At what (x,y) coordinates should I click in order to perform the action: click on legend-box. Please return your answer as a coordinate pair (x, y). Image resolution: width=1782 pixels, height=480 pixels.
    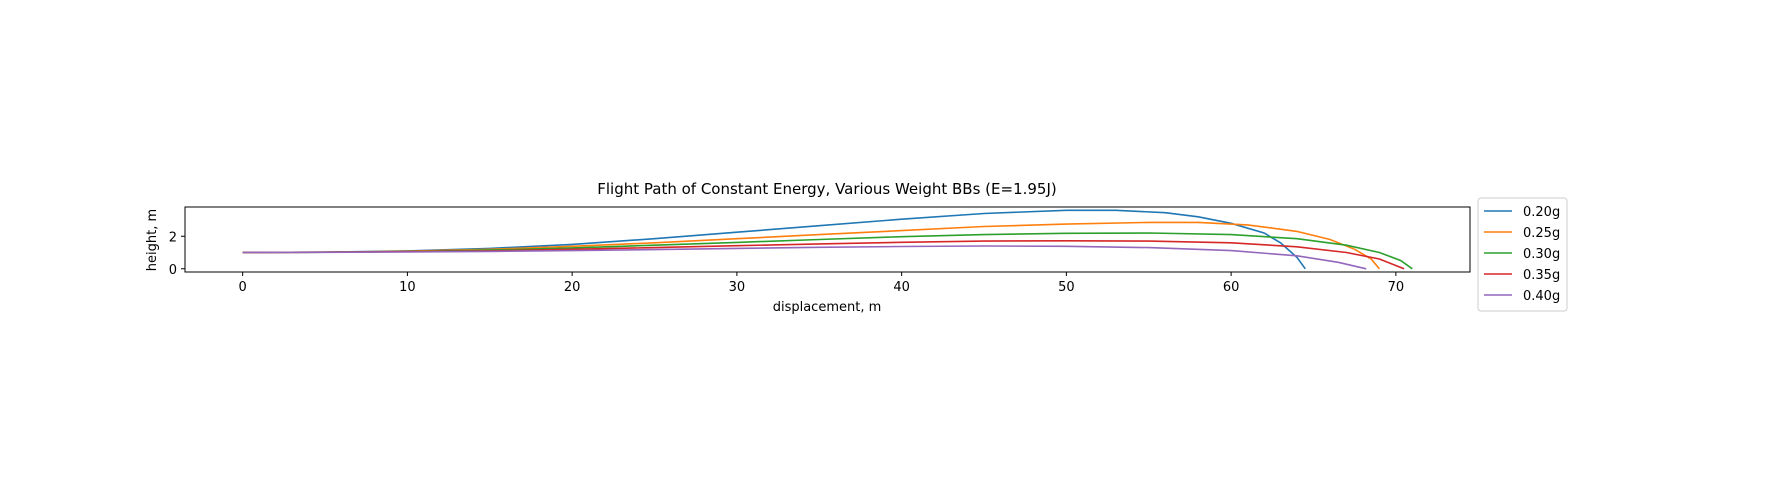
    Looking at the image, I should click on (1522, 254).